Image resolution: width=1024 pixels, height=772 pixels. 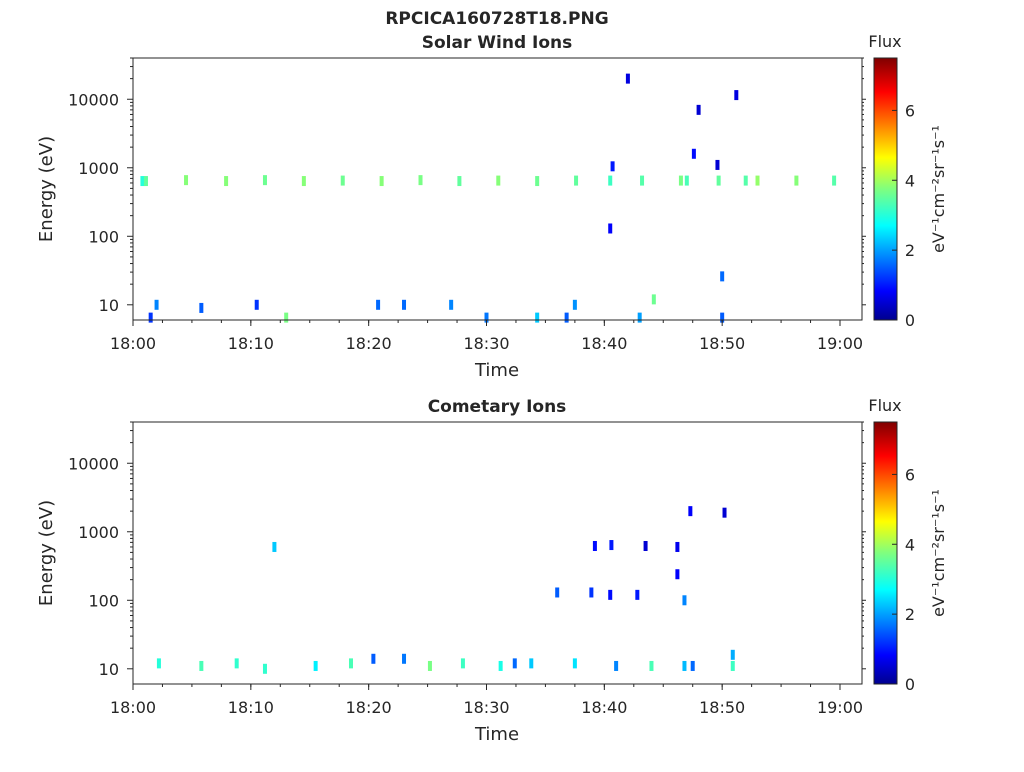 I want to click on x-tick-label: 19:00, so click(x=840, y=343).